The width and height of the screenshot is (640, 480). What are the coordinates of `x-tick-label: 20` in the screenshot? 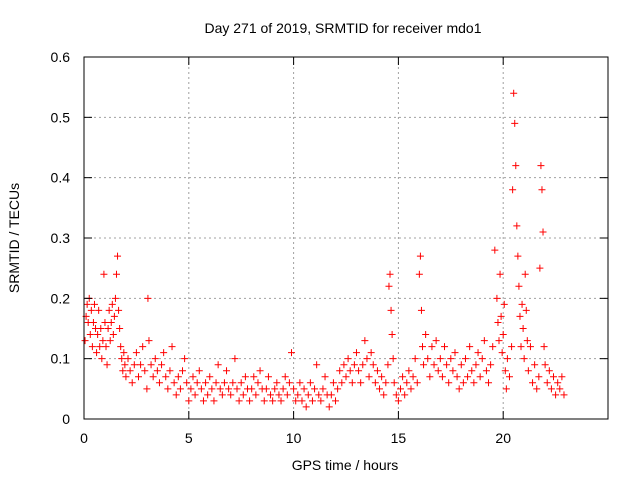 It's located at (503, 438).